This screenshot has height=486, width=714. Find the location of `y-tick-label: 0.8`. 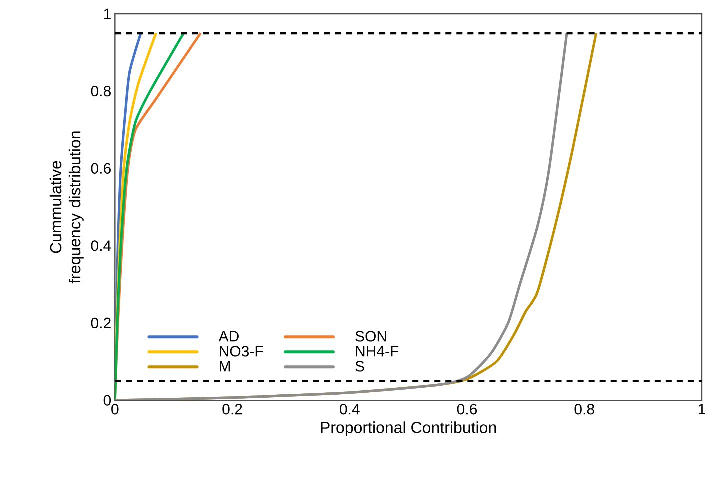

y-tick-label: 0.8 is located at coordinates (101, 91).